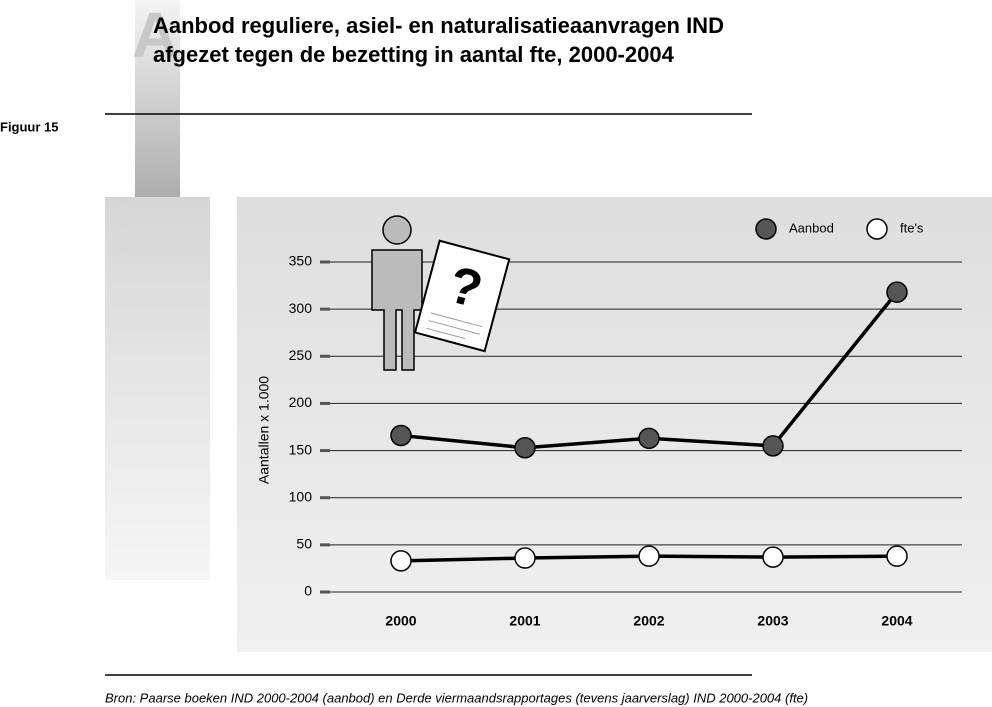  What do you see at coordinates (29, 126) in the screenshot?
I see `figure-label: Figuur 15` at bounding box center [29, 126].